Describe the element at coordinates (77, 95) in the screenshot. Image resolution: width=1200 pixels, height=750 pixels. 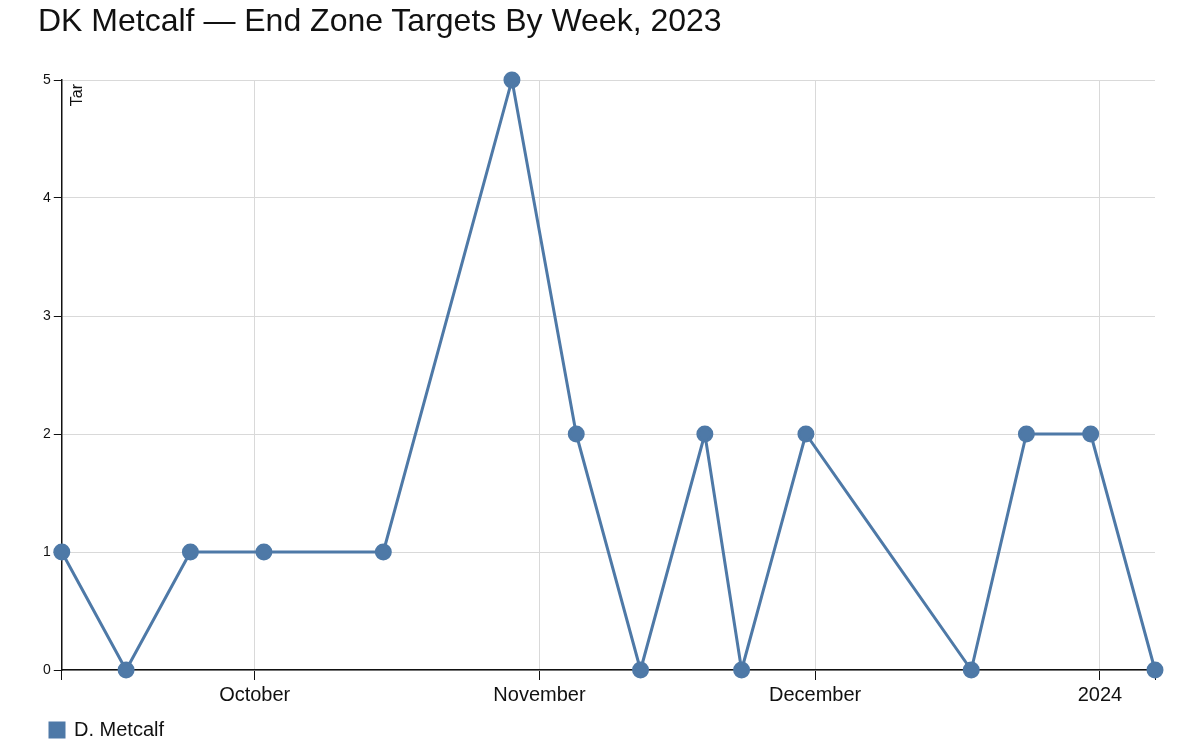
I see `y-axis-title: Tar` at that location.